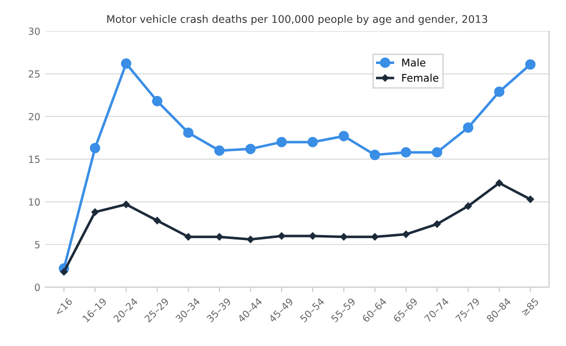  I want to click on legend-label: Female, so click(420, 78).